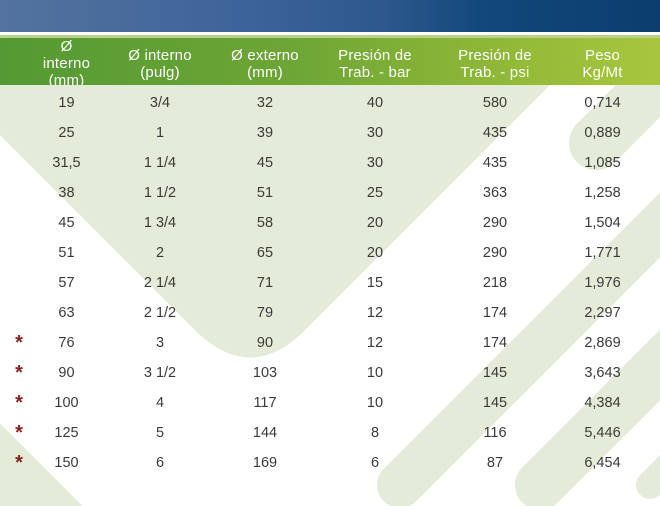 Image resolution: width=660 pixels, height=506 pixels. I want to click on header-line2: (mm), so click(265, 72).